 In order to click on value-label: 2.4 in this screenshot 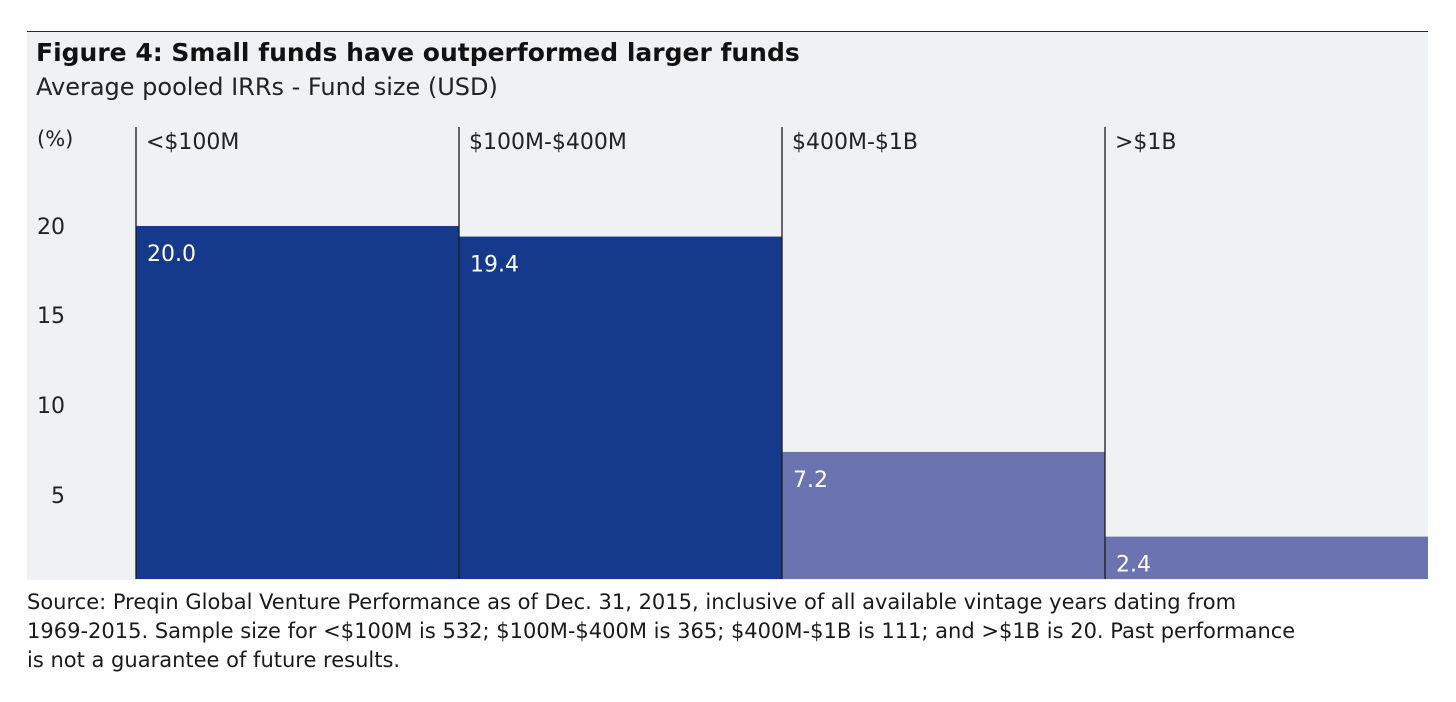, I will do `click(1133, 565)`.